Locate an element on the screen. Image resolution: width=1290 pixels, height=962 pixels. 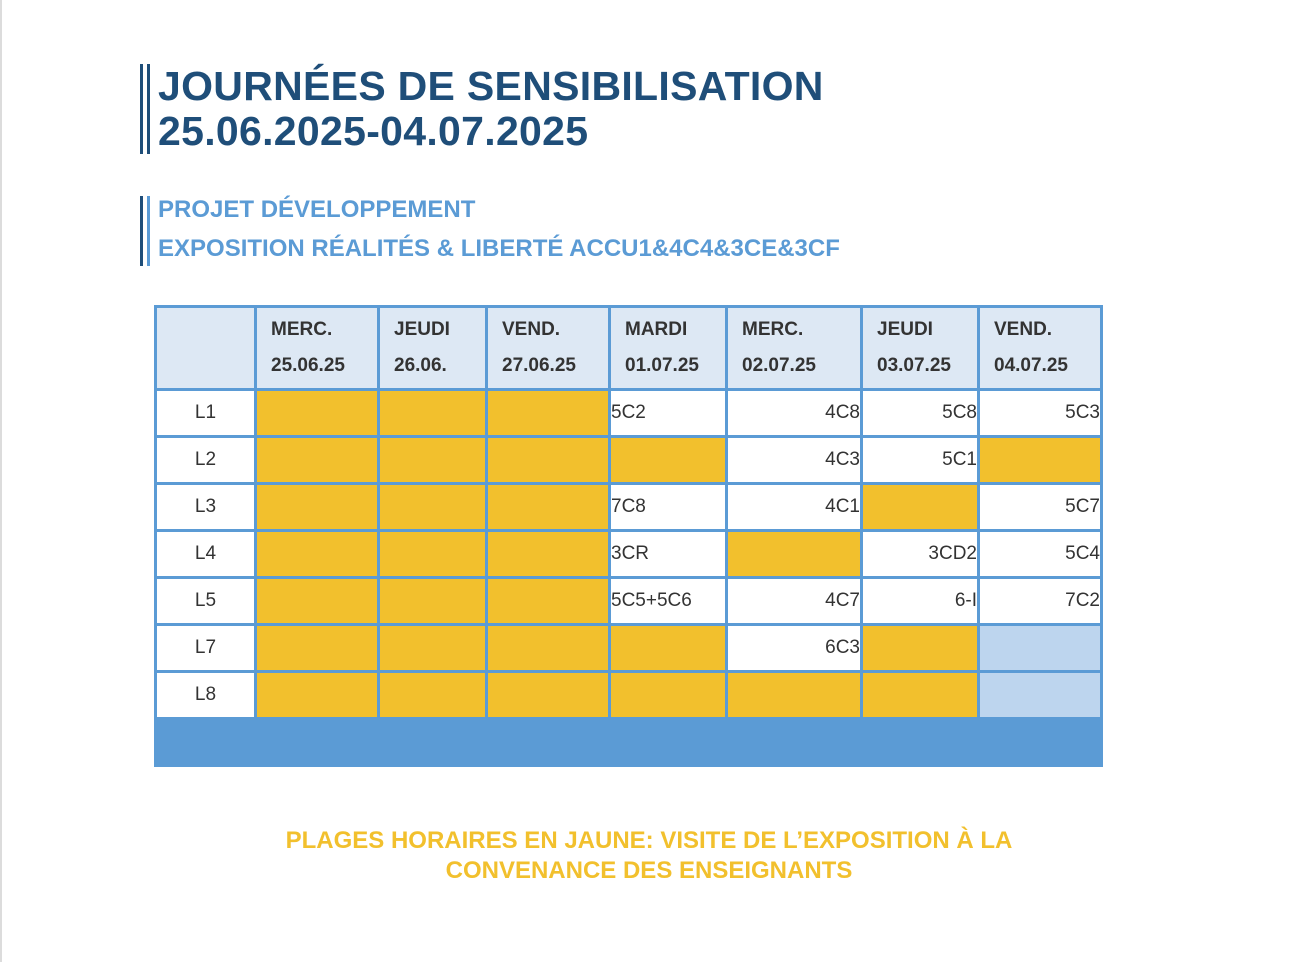
table-row: L1 5C2 4C8 5C8 5C3 is located at coordinates (628, 413).